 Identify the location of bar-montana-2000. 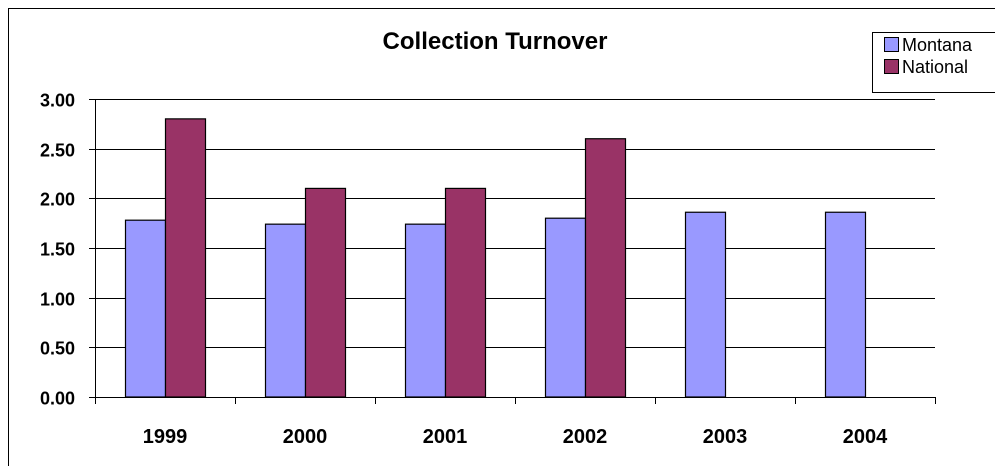
(286, 310).